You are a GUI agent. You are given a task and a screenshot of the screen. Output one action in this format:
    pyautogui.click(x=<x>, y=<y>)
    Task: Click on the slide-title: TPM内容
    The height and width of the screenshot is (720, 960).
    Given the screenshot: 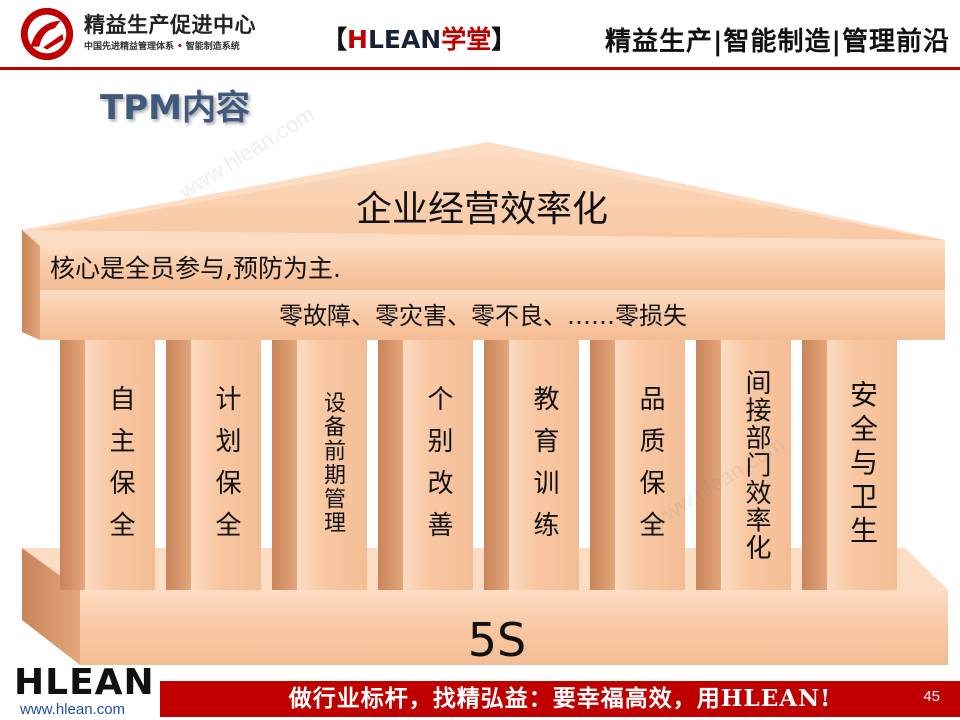 What is the action you would take?
    pyautogui.click(x=175, y=108)
    